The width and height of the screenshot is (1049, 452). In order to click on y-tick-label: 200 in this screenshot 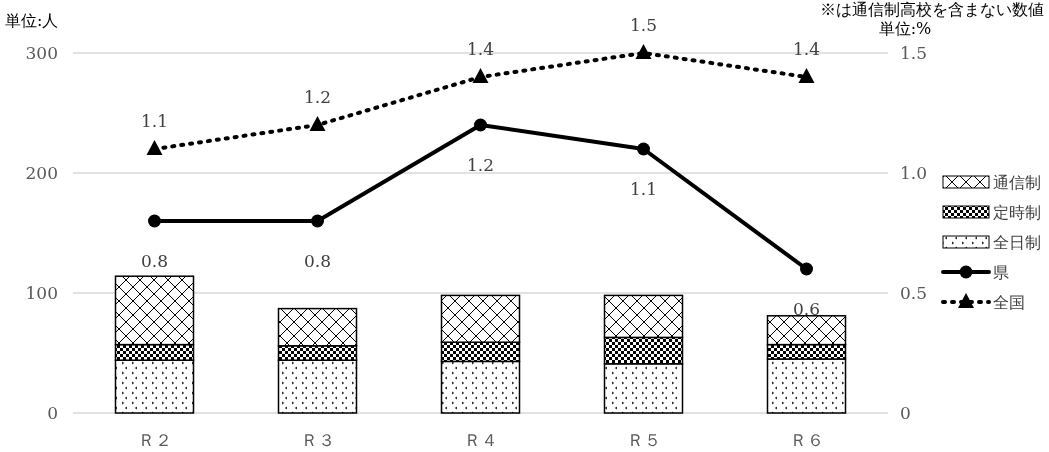, I will do `click(41, 173)`.